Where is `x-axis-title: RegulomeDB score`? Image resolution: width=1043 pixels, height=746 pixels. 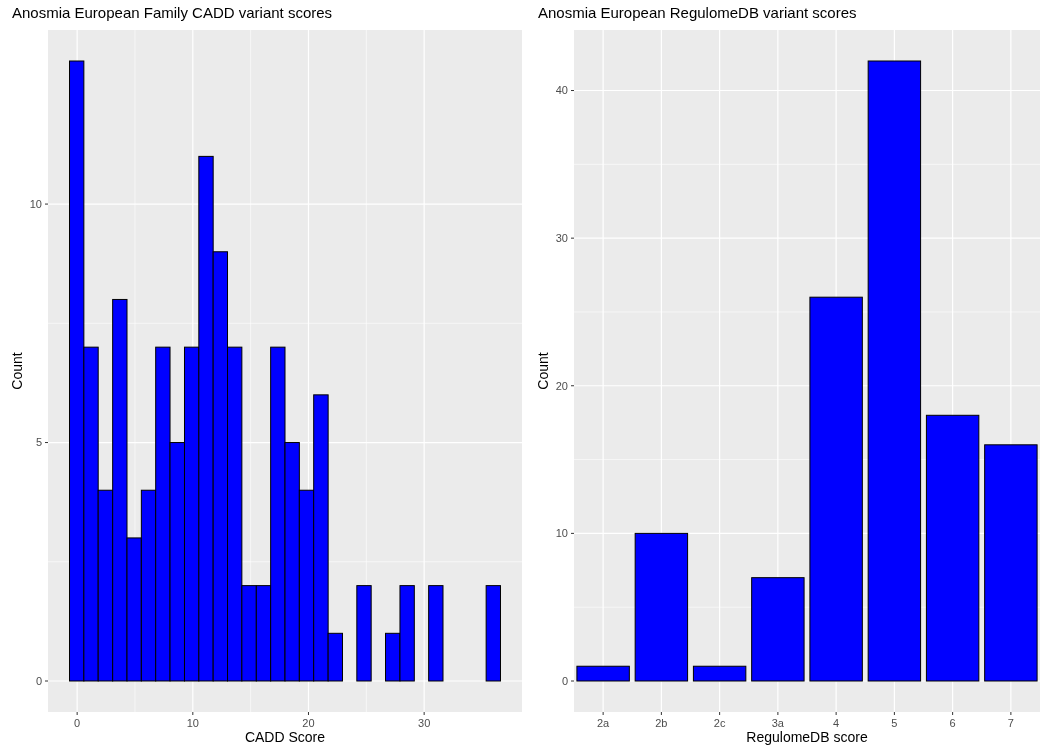 x-axis-title: RegulomeDB score is located at coordinates (807, 737).